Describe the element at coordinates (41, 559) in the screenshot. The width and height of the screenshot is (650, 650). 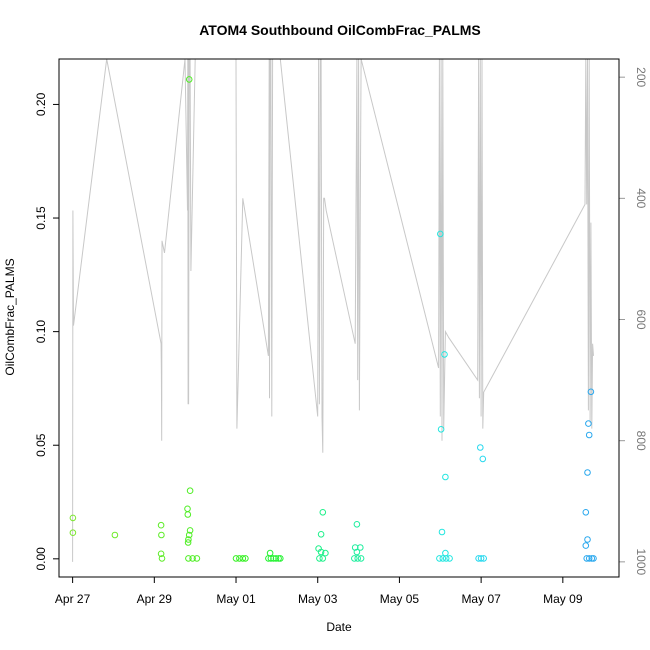
I see `y-tick-label: 0.00` at that location.